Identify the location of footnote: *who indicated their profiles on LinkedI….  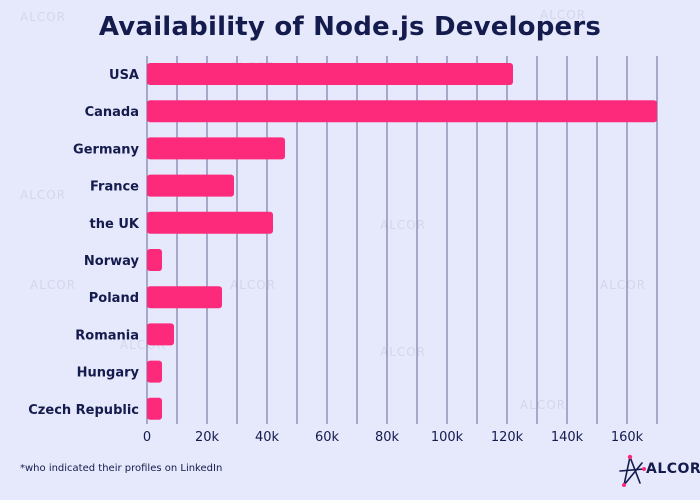
(121, 468).